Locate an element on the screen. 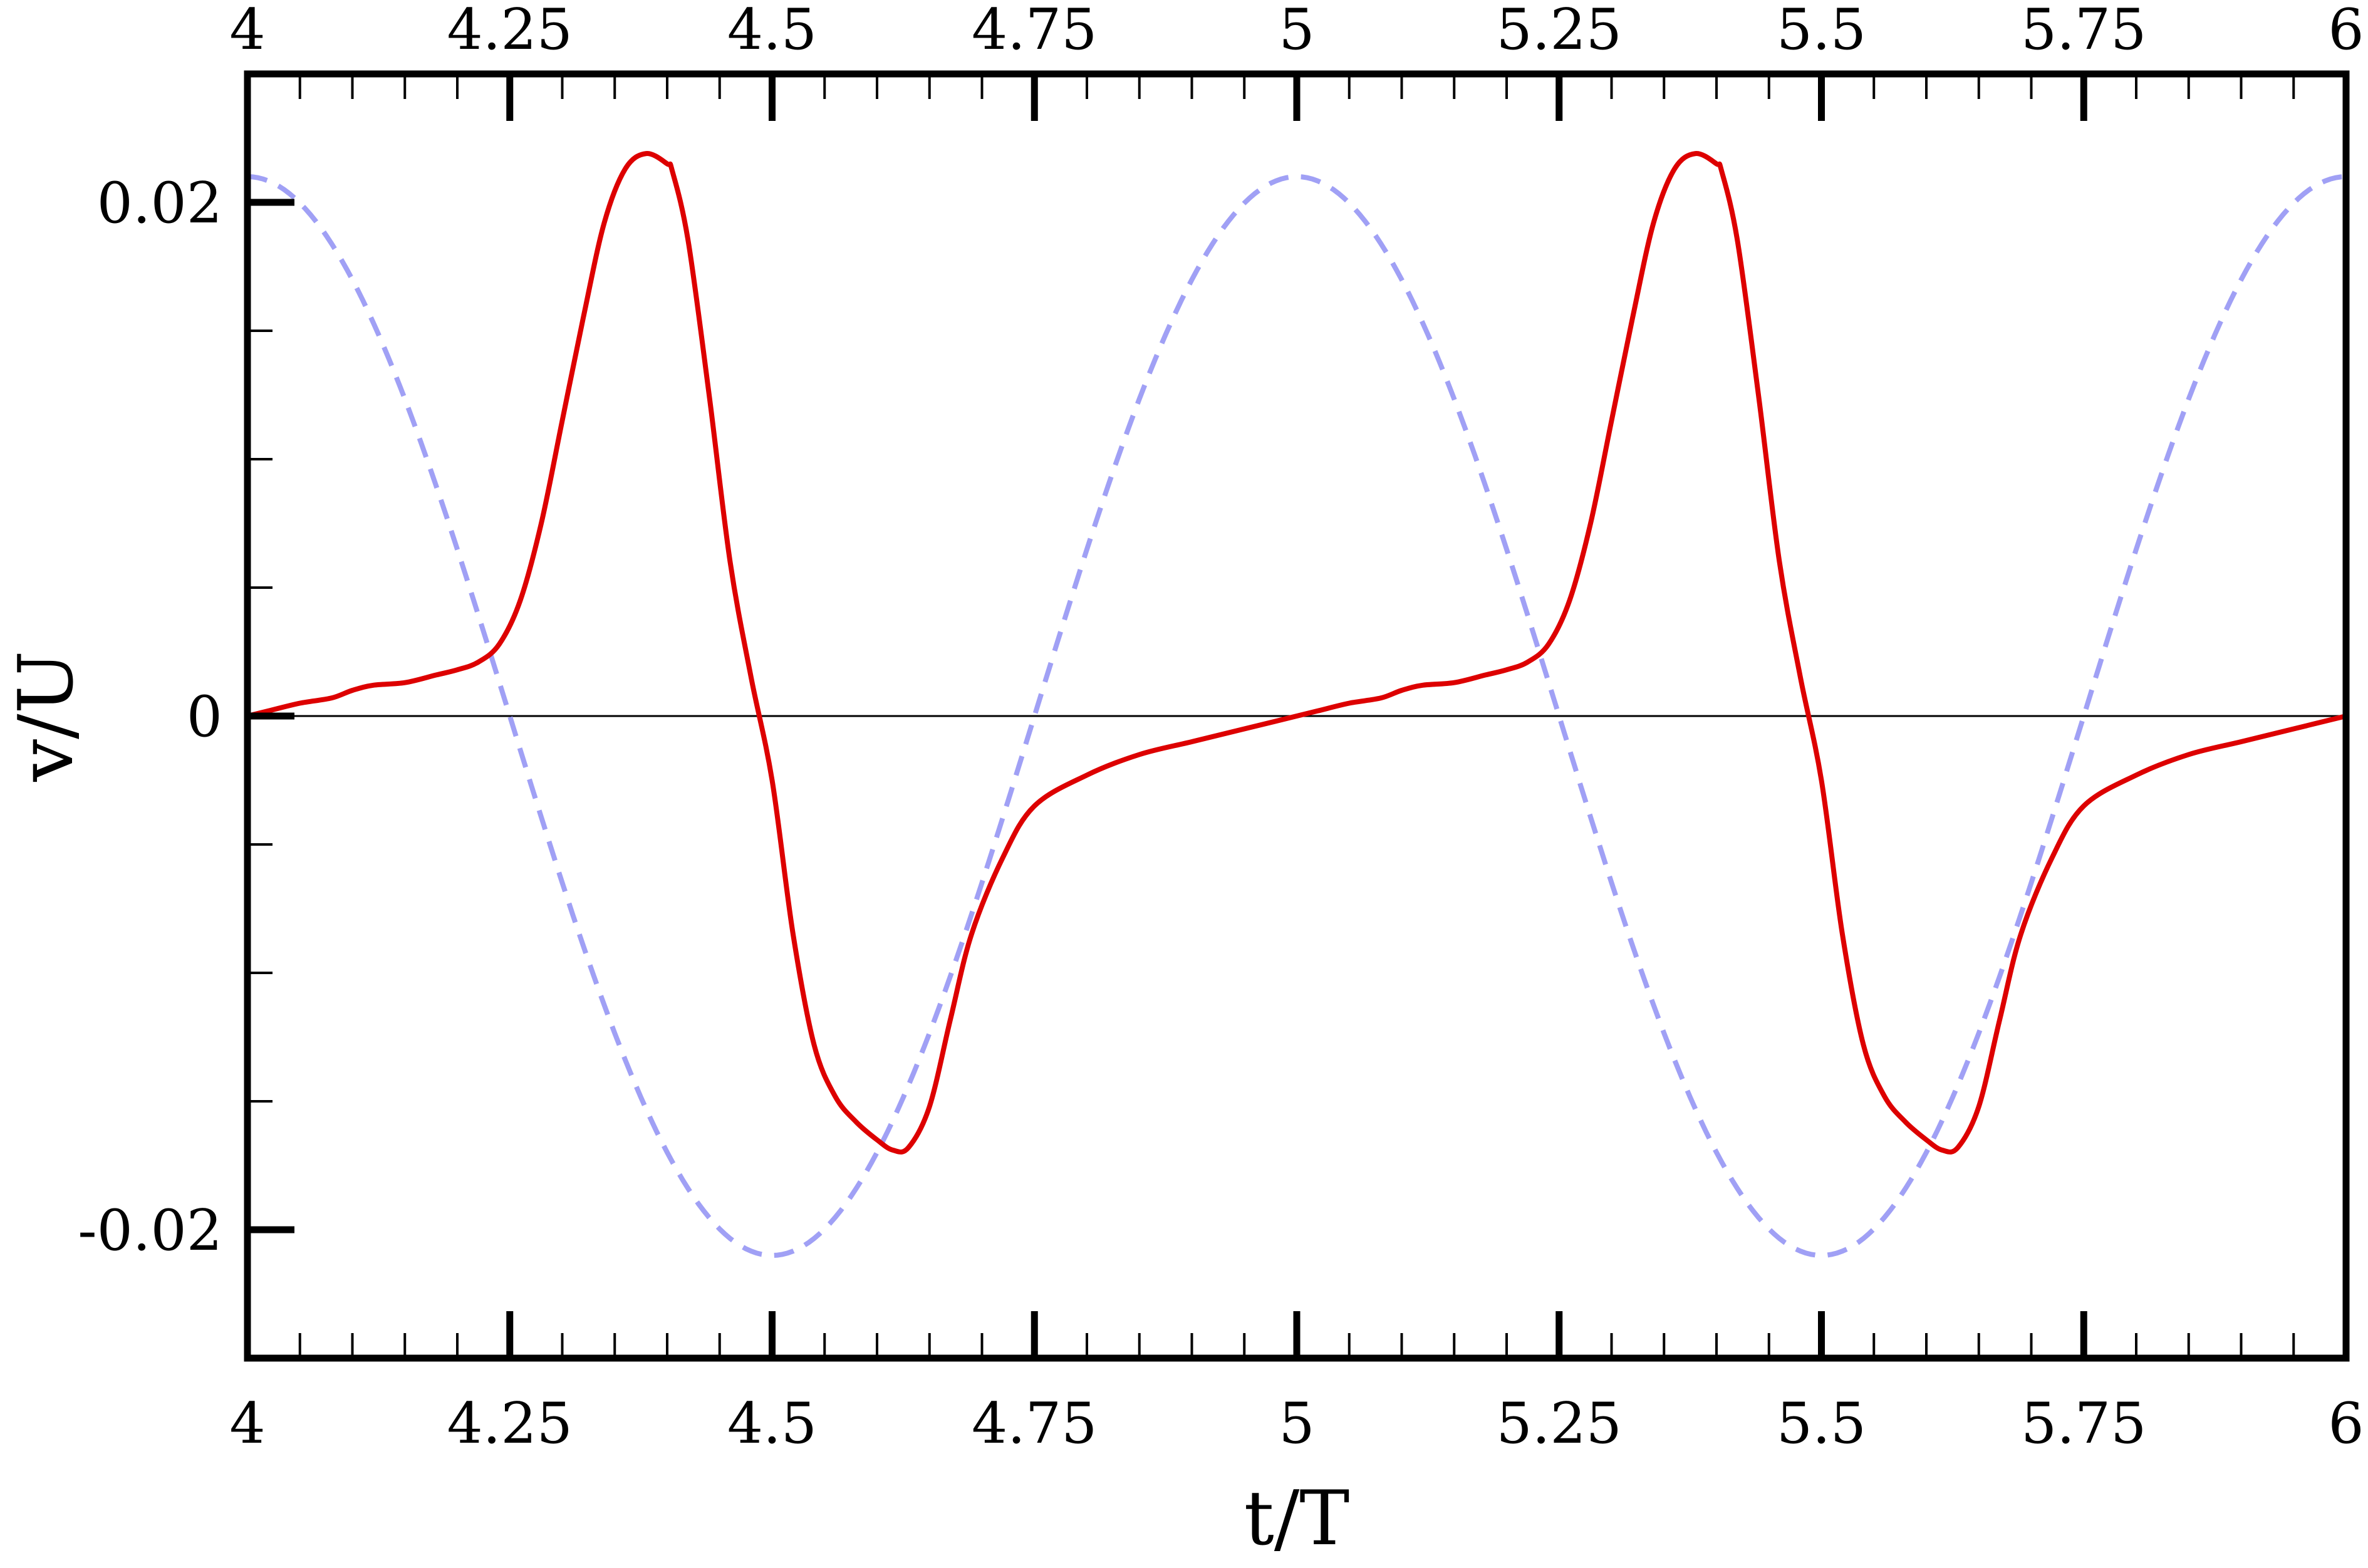  y-tick-label: -0.02 is located at coordinates (150, 1231).